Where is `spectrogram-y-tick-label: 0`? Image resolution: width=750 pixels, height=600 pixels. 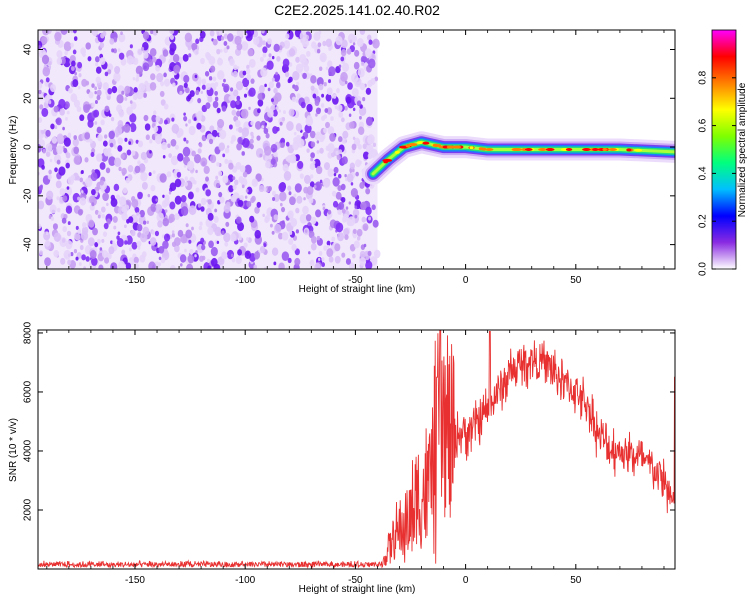
spectrogram-y-tick-label: 0 is located at coordinates (28, 147).